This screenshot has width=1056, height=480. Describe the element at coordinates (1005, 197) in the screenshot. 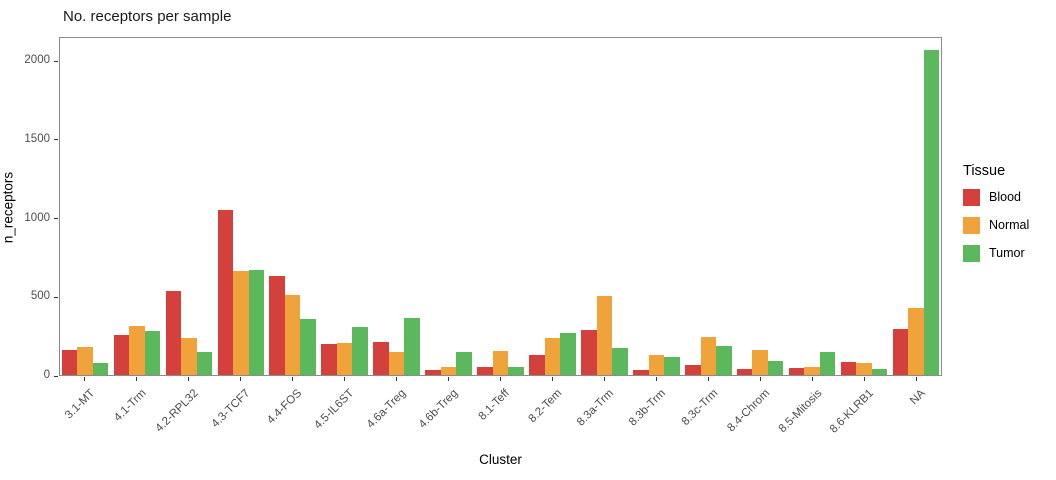

I see `legend-label: Blood` at that location.